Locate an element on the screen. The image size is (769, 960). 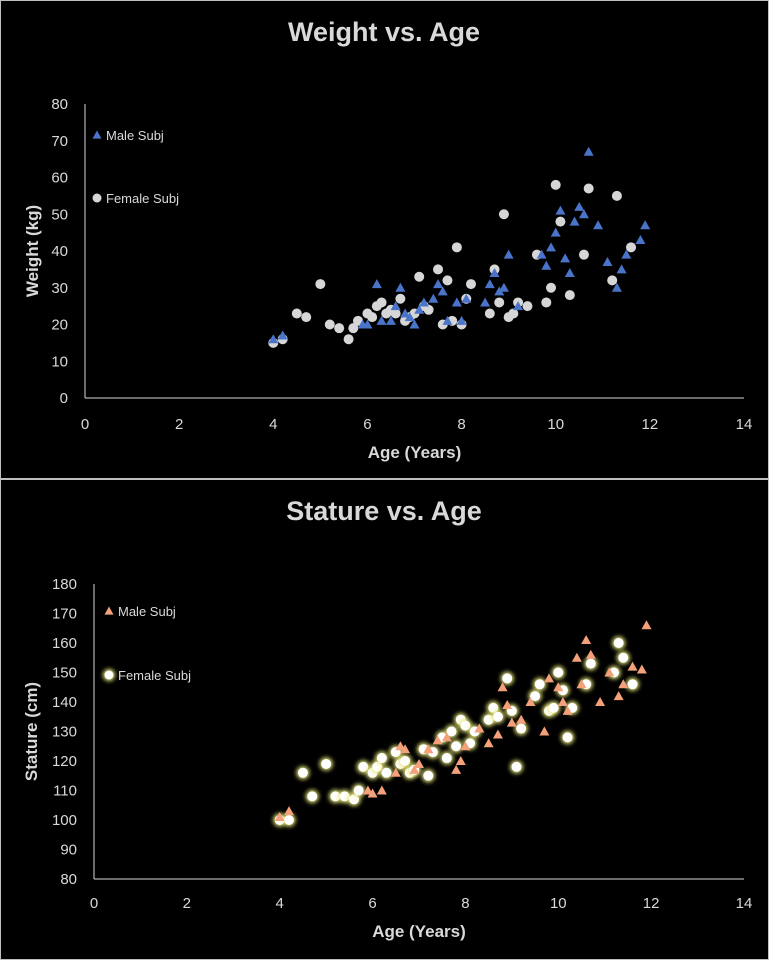
y-tick-label: 150 is located at coordinates (64, 673).